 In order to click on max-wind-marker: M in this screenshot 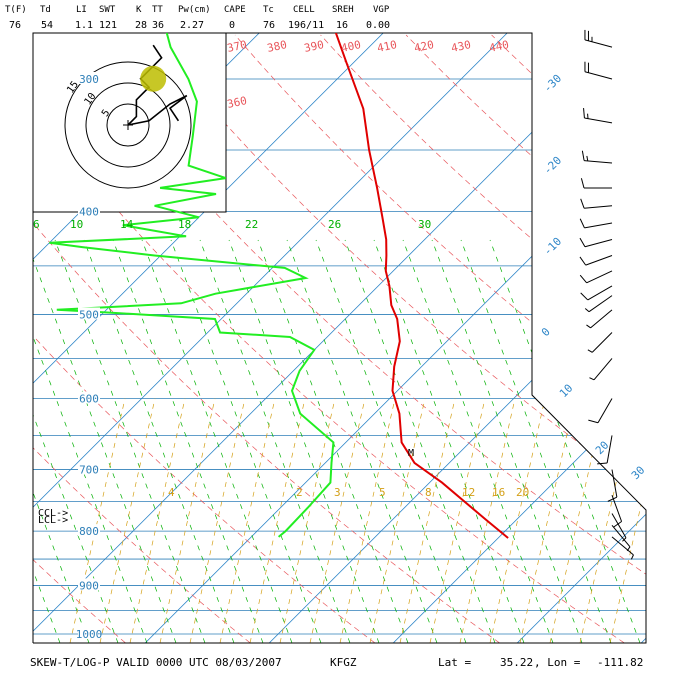, I will do `click(411, 453)`.